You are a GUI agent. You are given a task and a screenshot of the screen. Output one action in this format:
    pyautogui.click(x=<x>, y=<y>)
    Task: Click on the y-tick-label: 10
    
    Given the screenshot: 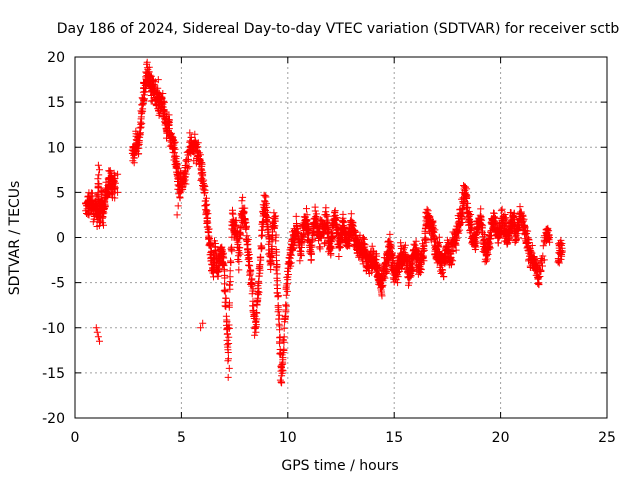 What is the action you would take?
    pyautogui.click(x=56, y=148)
    